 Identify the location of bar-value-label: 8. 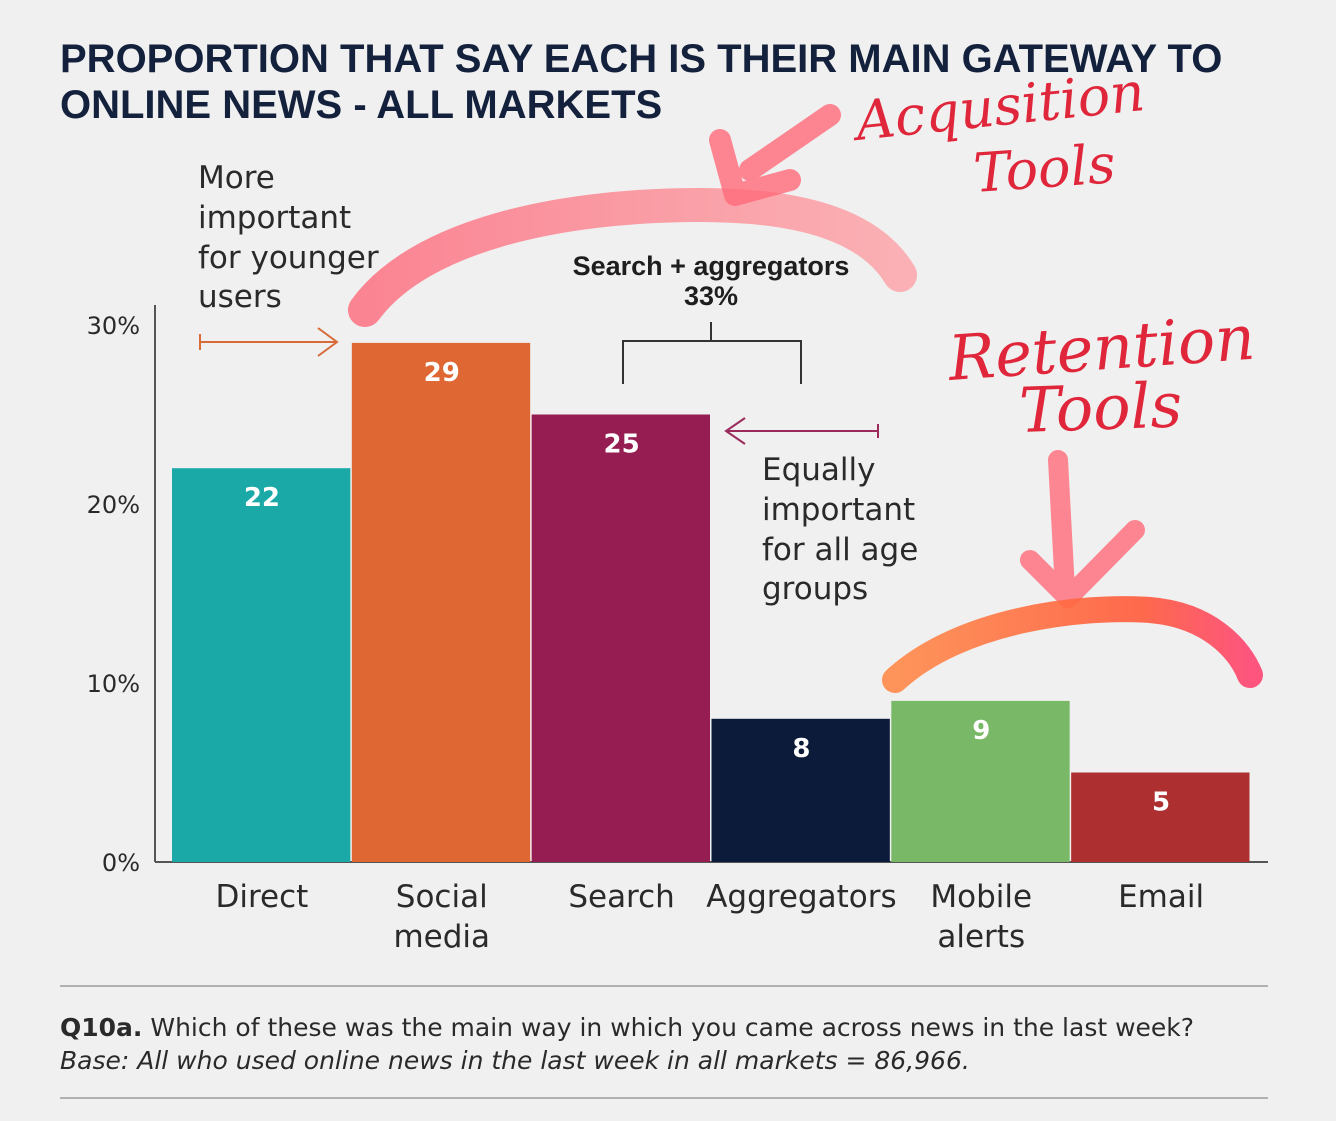
(801, 749).